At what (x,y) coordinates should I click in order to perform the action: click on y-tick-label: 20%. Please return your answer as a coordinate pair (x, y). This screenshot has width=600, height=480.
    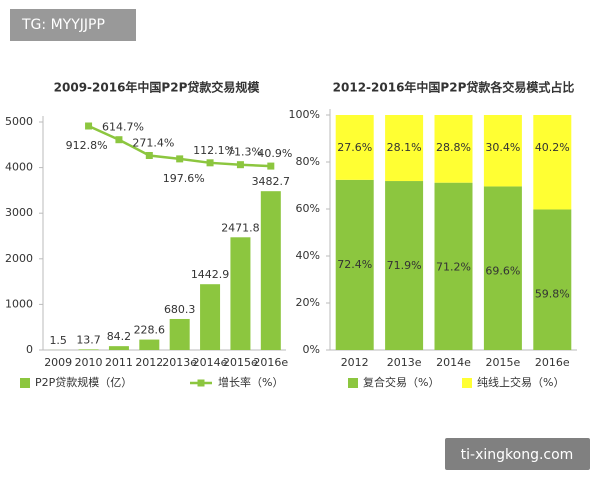
    Looking at the image, I should click on (308, 302).